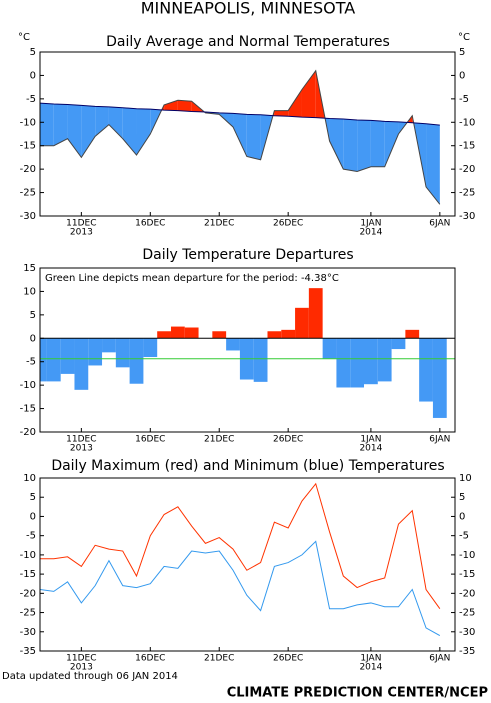 The width and height of the screenshot is (491, 703). I want to click on main-title: MINNEAPOLIS, MINNESOTA, so click(248, 9).